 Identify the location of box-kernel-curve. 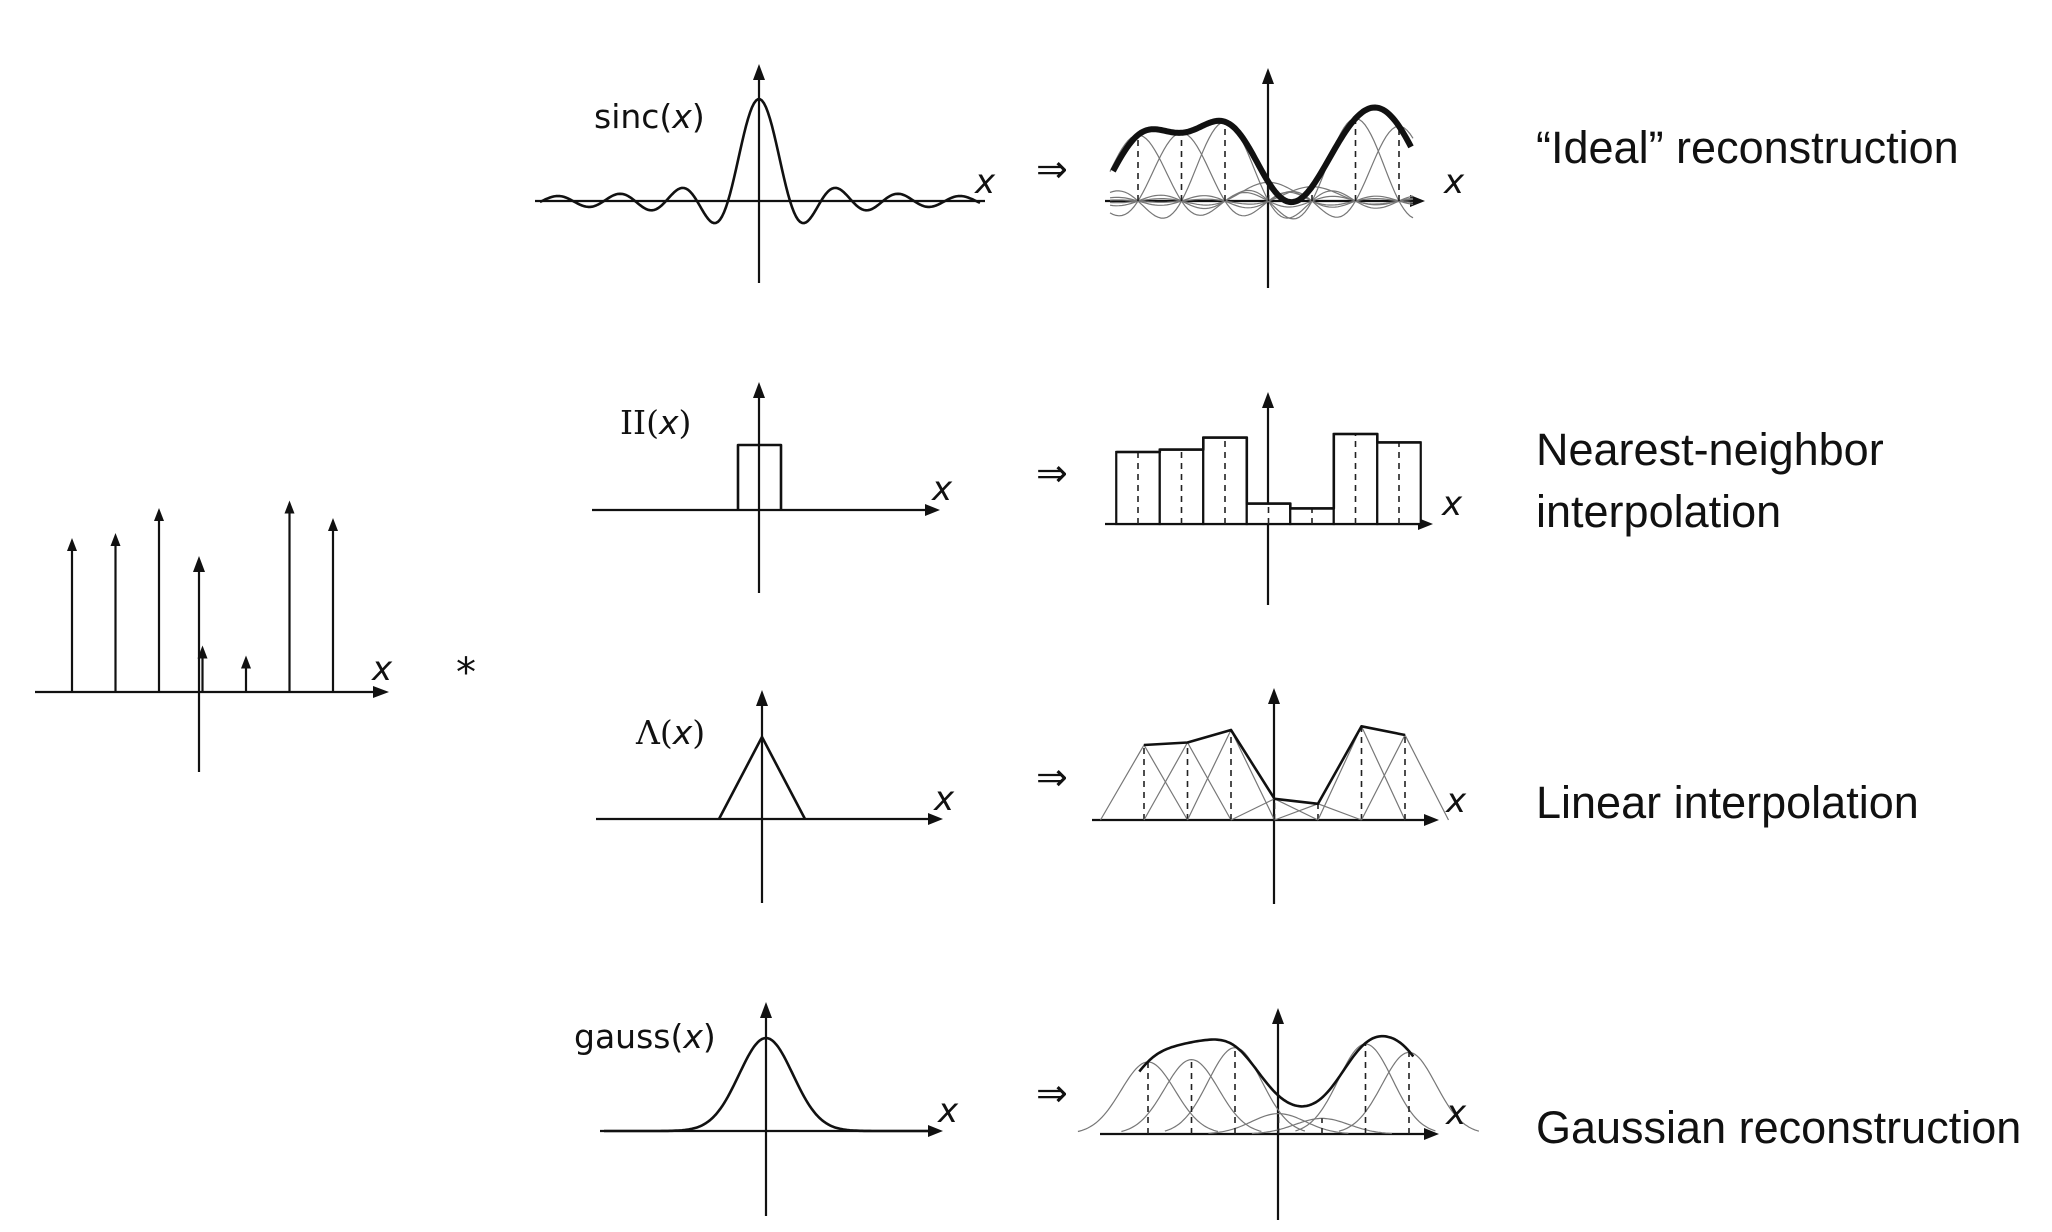
(759, 476).